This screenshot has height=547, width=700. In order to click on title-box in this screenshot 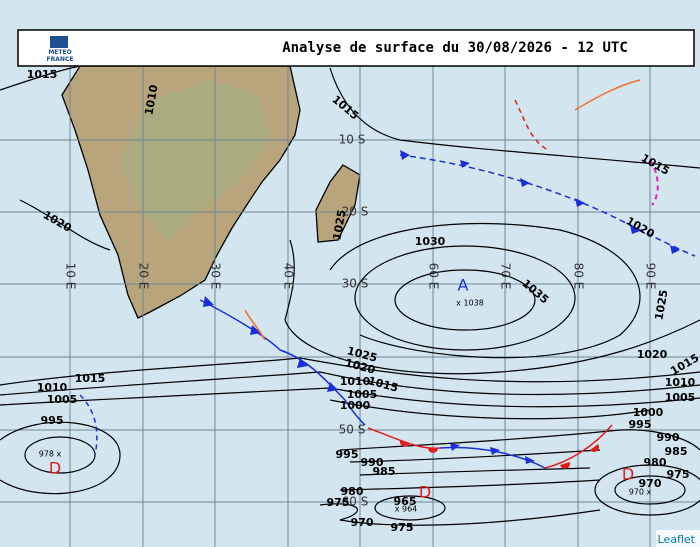, I will do `click(356, 48)`.